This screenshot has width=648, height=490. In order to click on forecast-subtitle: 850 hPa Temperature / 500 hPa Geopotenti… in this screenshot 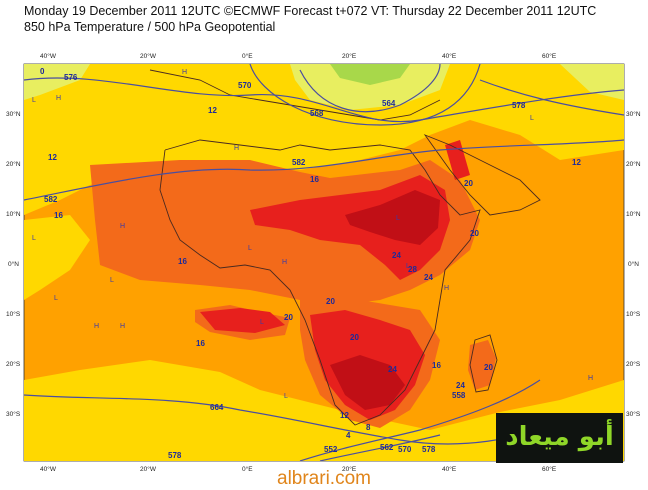, I will do `click(150, 27)`.